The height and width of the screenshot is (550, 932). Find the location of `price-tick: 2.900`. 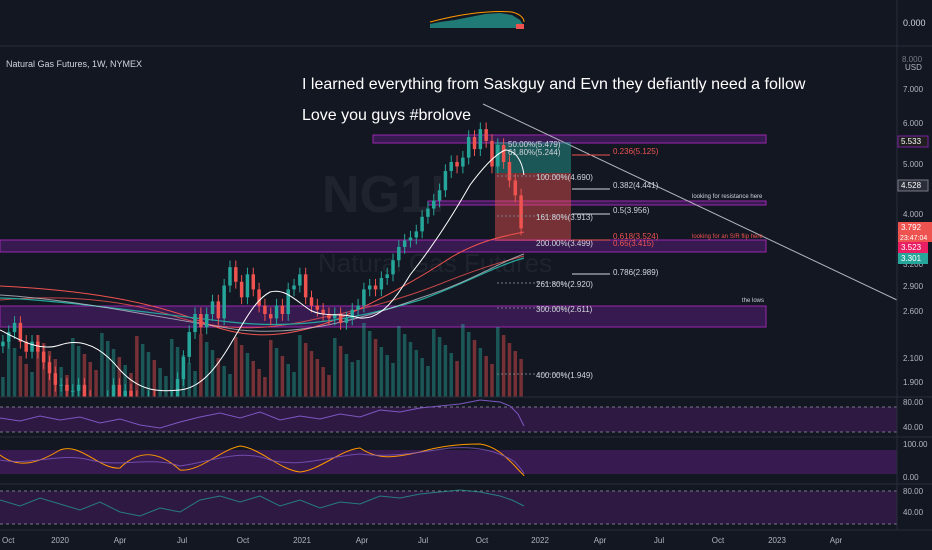

price-tick: 2.900 is located at coordinates (913, 286).